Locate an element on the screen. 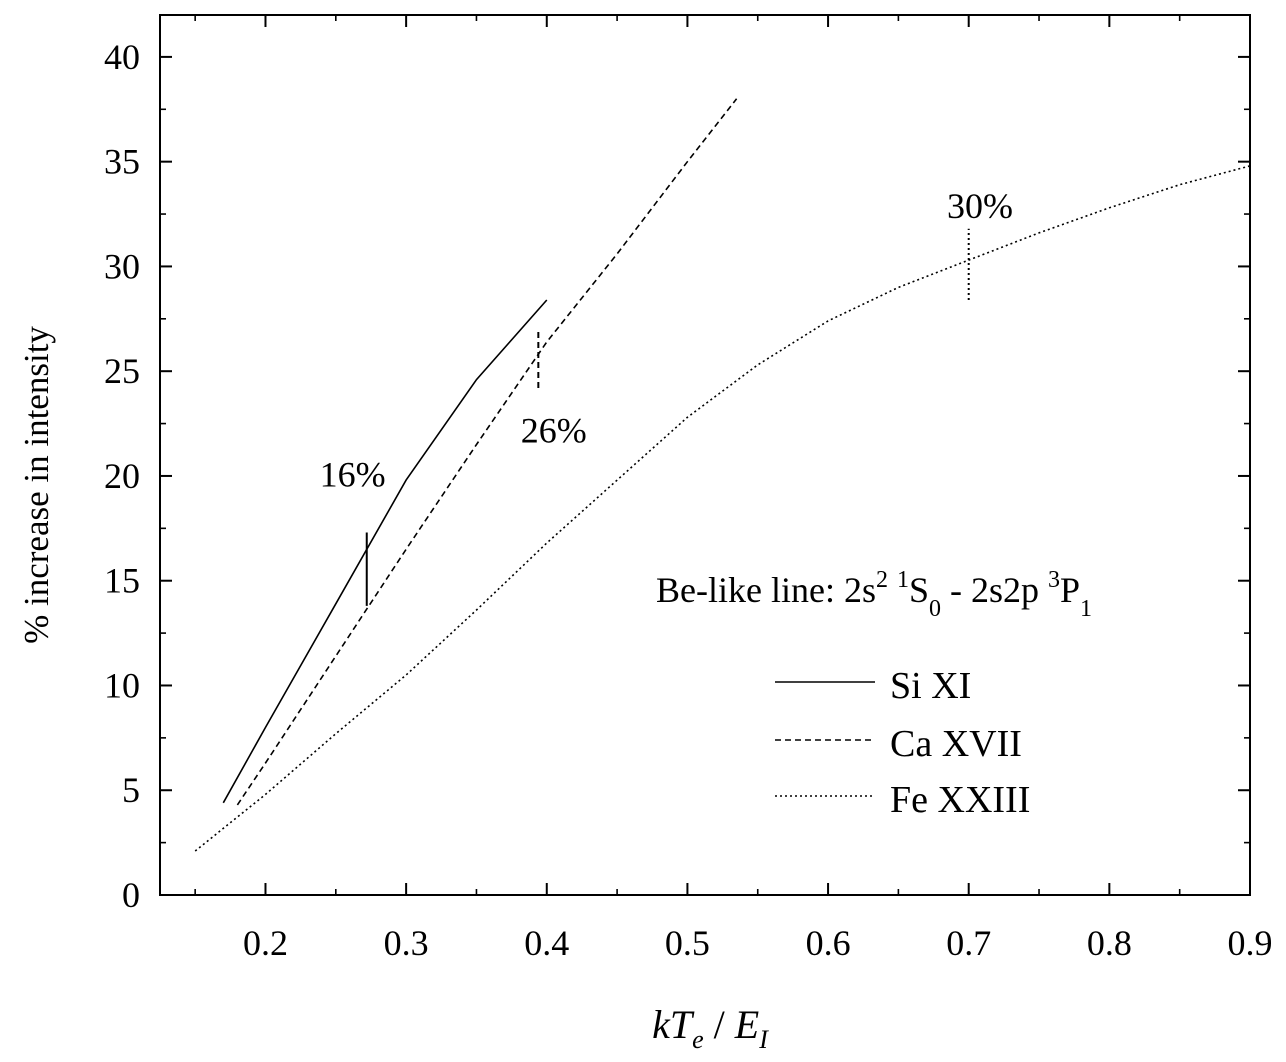 This screenshot has width=1286, height=1062. legend-title: Be-like line: 2s2 1S0 - 2s2p 3P1 is located at coordinates (874, 594).